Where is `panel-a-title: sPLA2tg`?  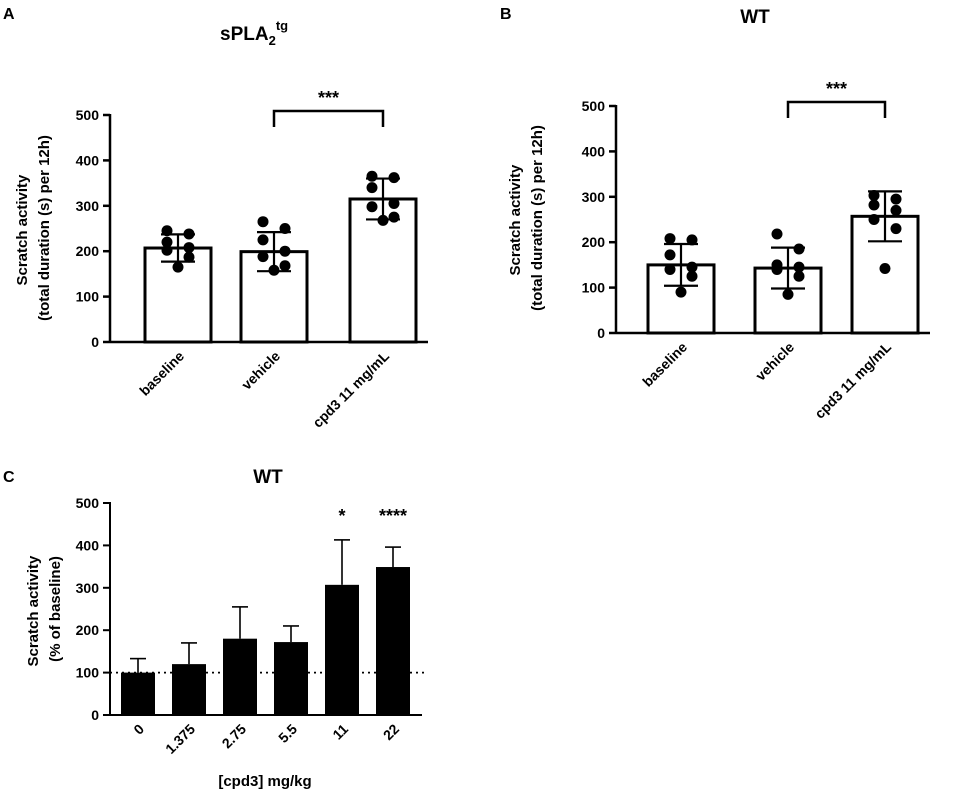
panel-a-title: sPLA2tg is located at coordinates (254, 33).